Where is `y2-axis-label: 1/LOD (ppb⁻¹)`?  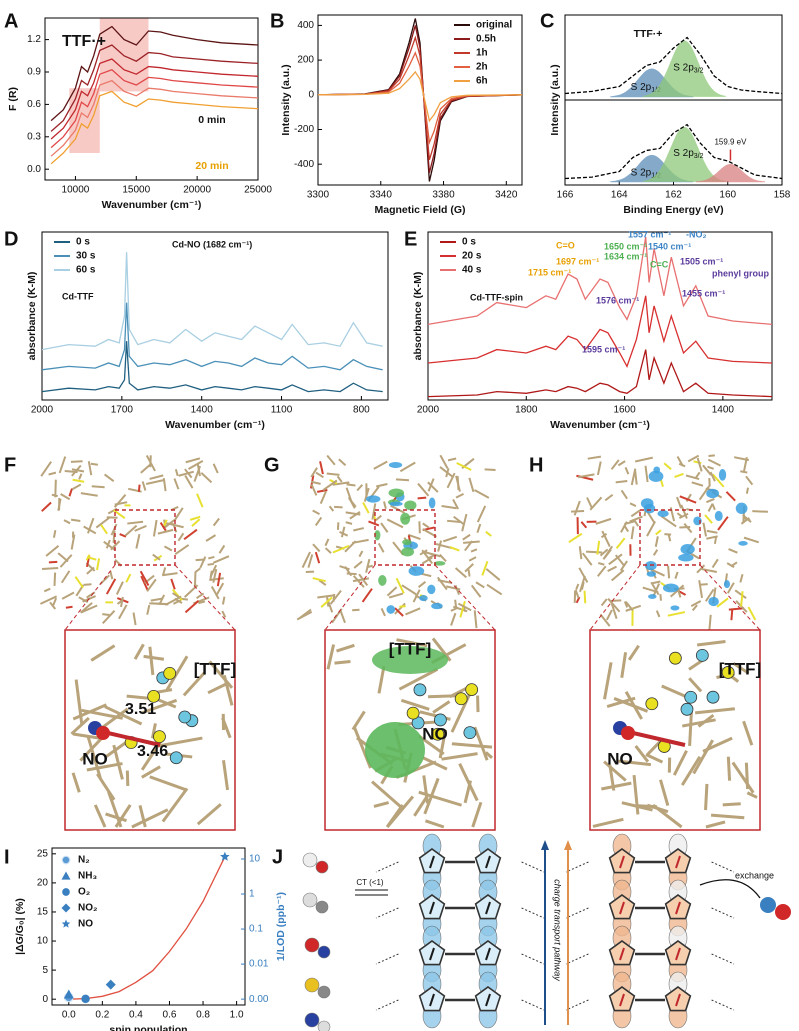
y2-axis-label: 1/LOD (ppb⁻¹) is located at coordinates (281, 926).